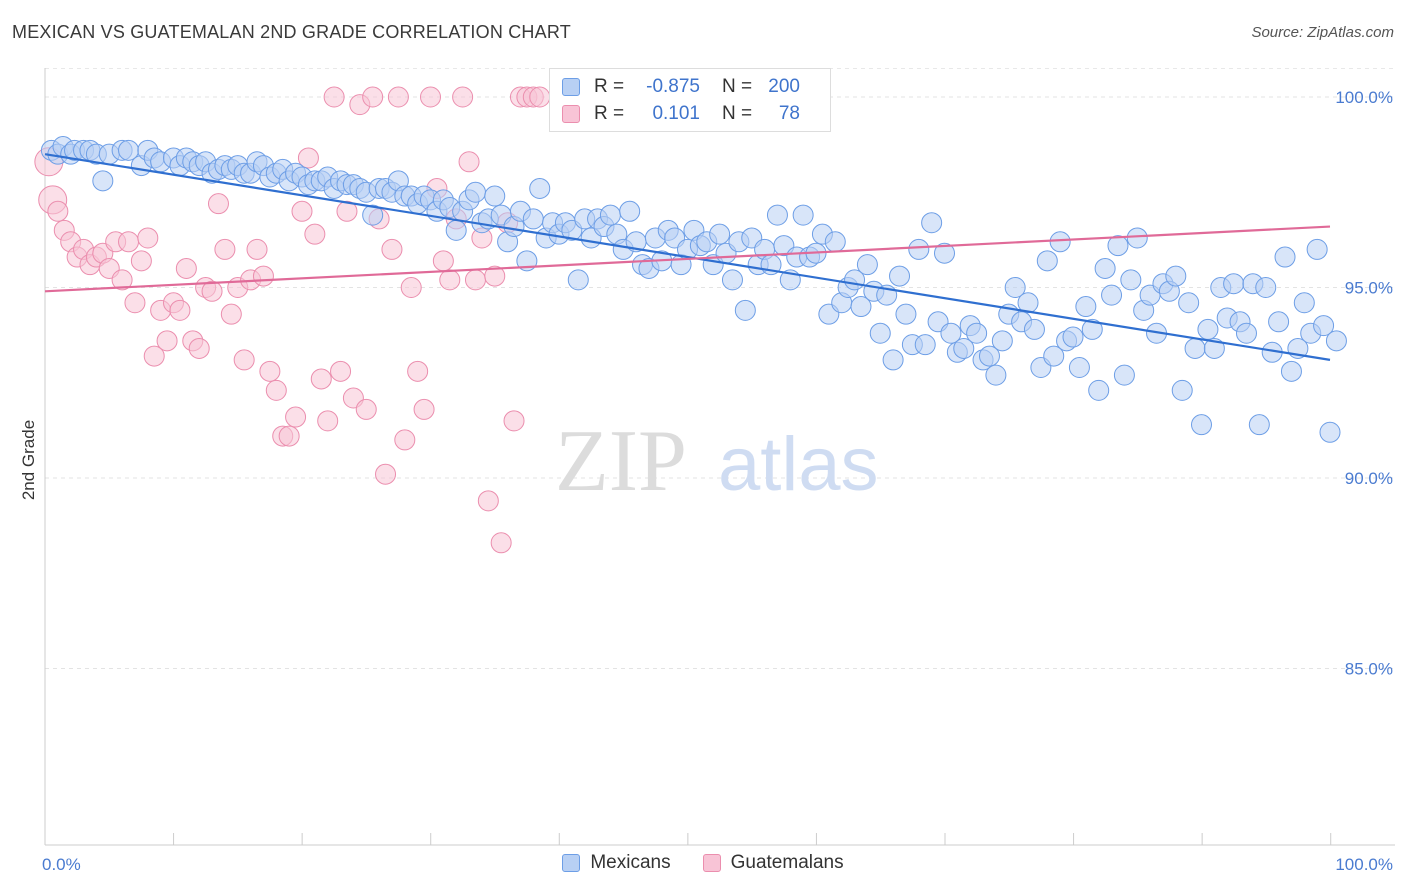 The image size is (1406, 892). What do you see at coordinates (703, 863) in the screenshot?
I see `series-legend: Mexicans Guatemalans` at bounding box center [703, 863].